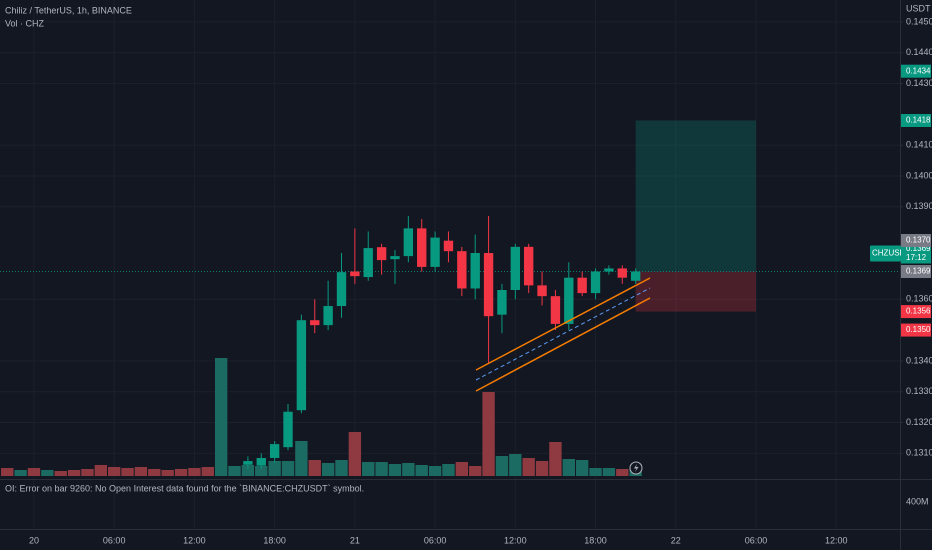  What do you see at coordinates (919, 299) in the screenshot?
I see `y-tick-label: 0.1360` at bounding box center [919, 299].